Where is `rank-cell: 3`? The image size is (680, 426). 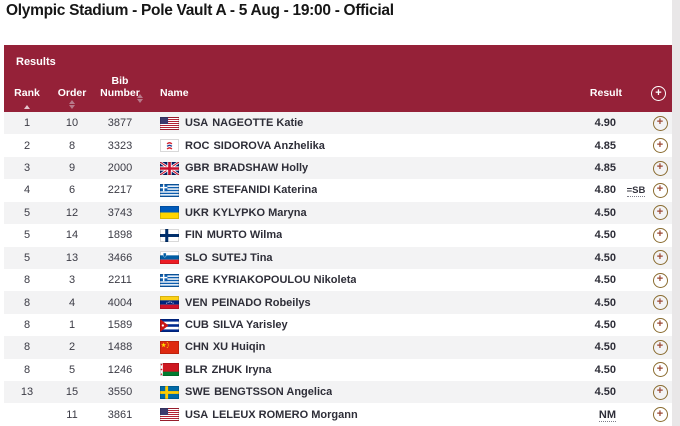 rank-cell: 3 is located at coordinates (27, 168).